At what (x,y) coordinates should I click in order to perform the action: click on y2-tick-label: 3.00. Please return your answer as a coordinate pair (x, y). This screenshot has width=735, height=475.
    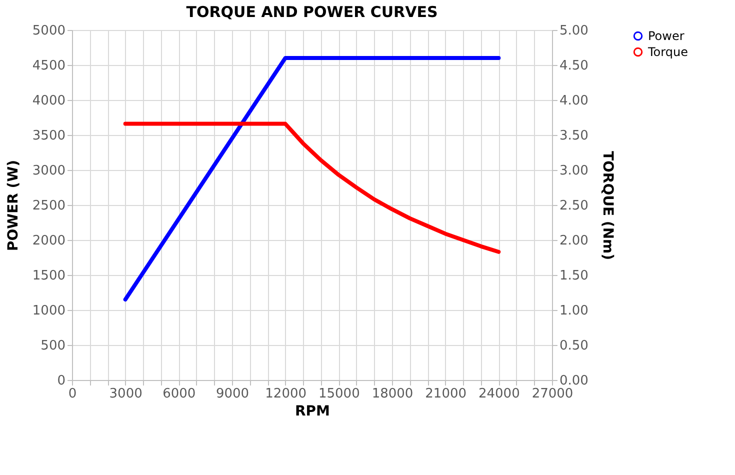
    Looking at the image, I should click on (574, 171).